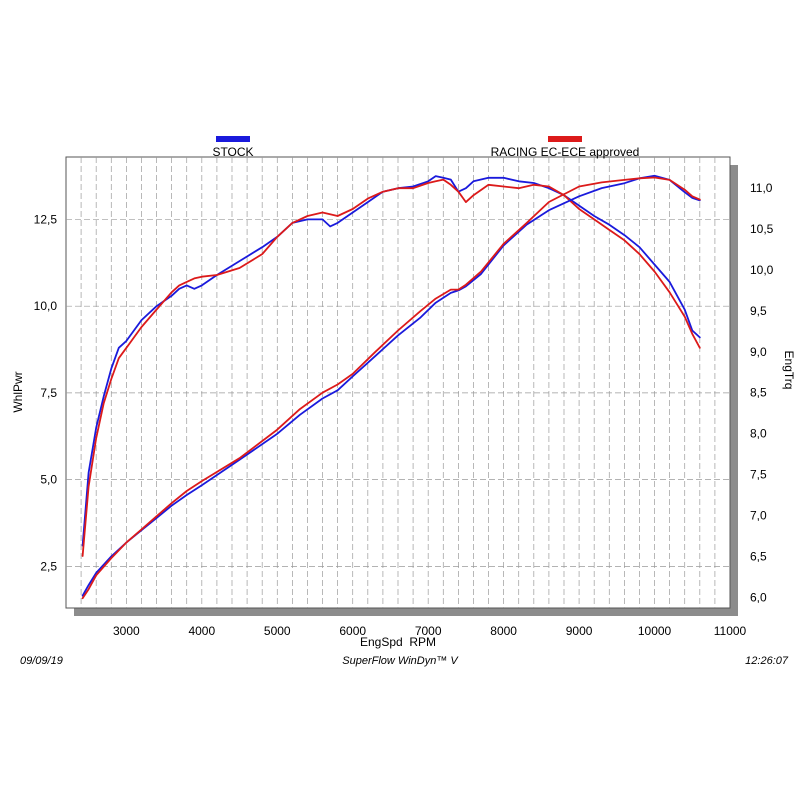  I want to click on right-tick-label: 10,5, so click(762, 229).